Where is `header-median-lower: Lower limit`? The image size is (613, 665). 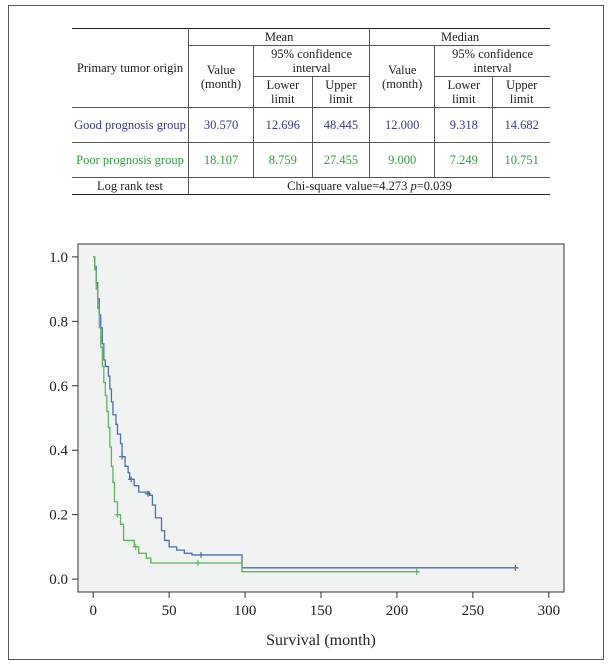
header-median-lower: Lower limit is located at coordinates (464, 92).